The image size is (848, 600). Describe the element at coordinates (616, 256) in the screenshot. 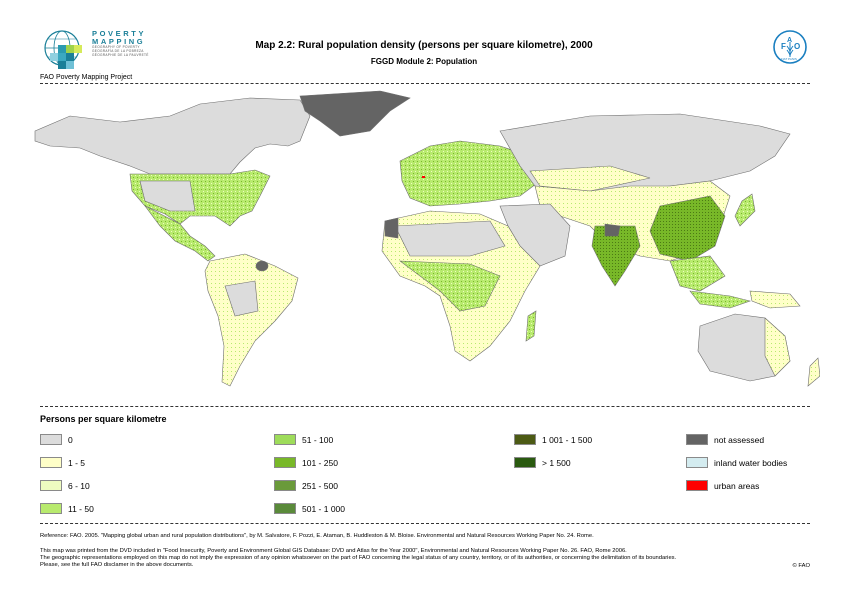

I see `india` at that location.